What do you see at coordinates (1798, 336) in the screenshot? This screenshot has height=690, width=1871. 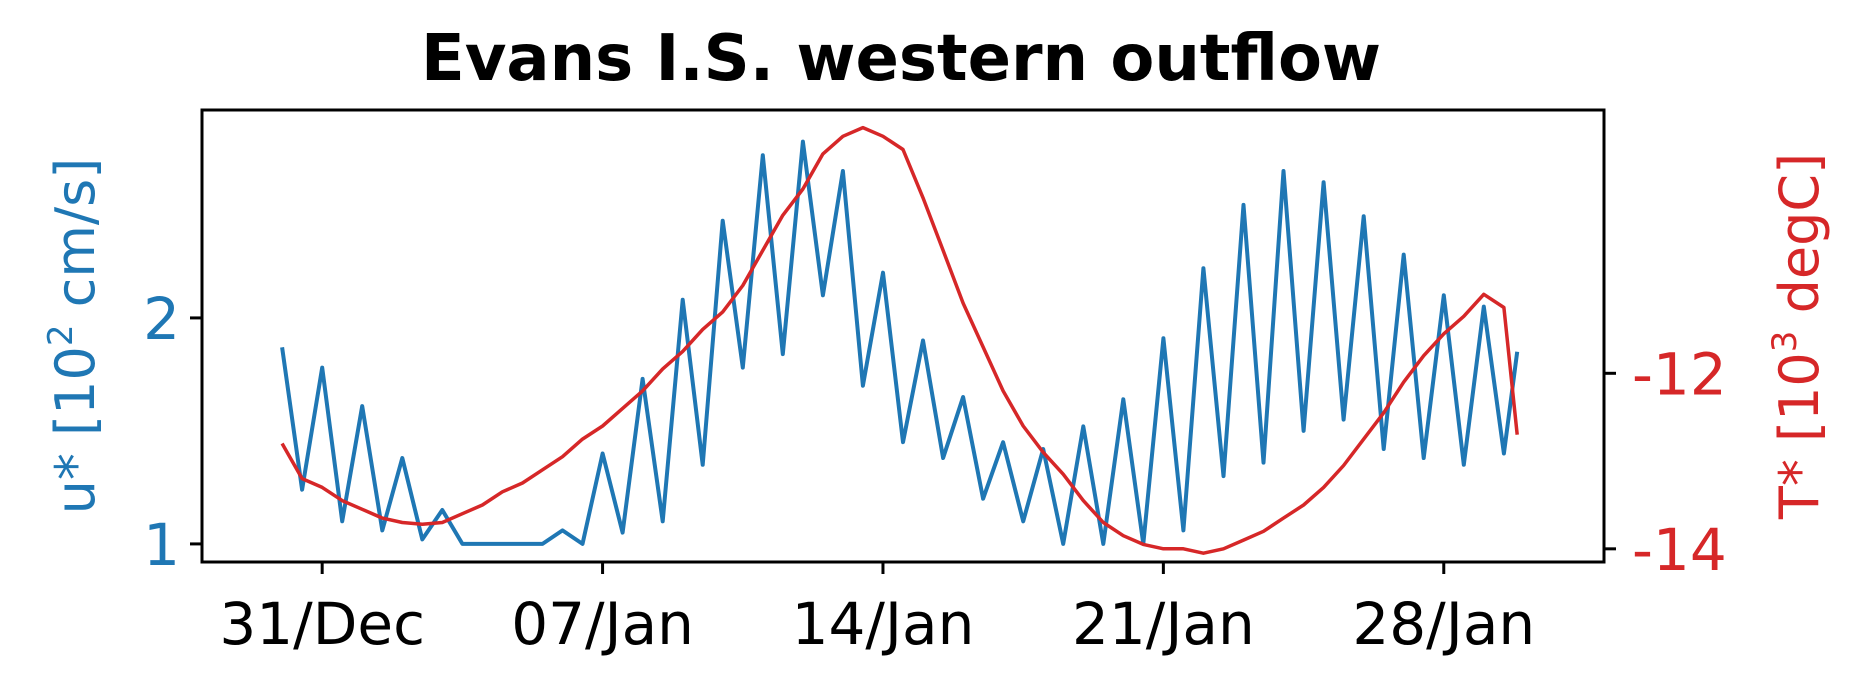 I see `right-axis-label: T* [103 degC]` at bounding box center [1798, 336].